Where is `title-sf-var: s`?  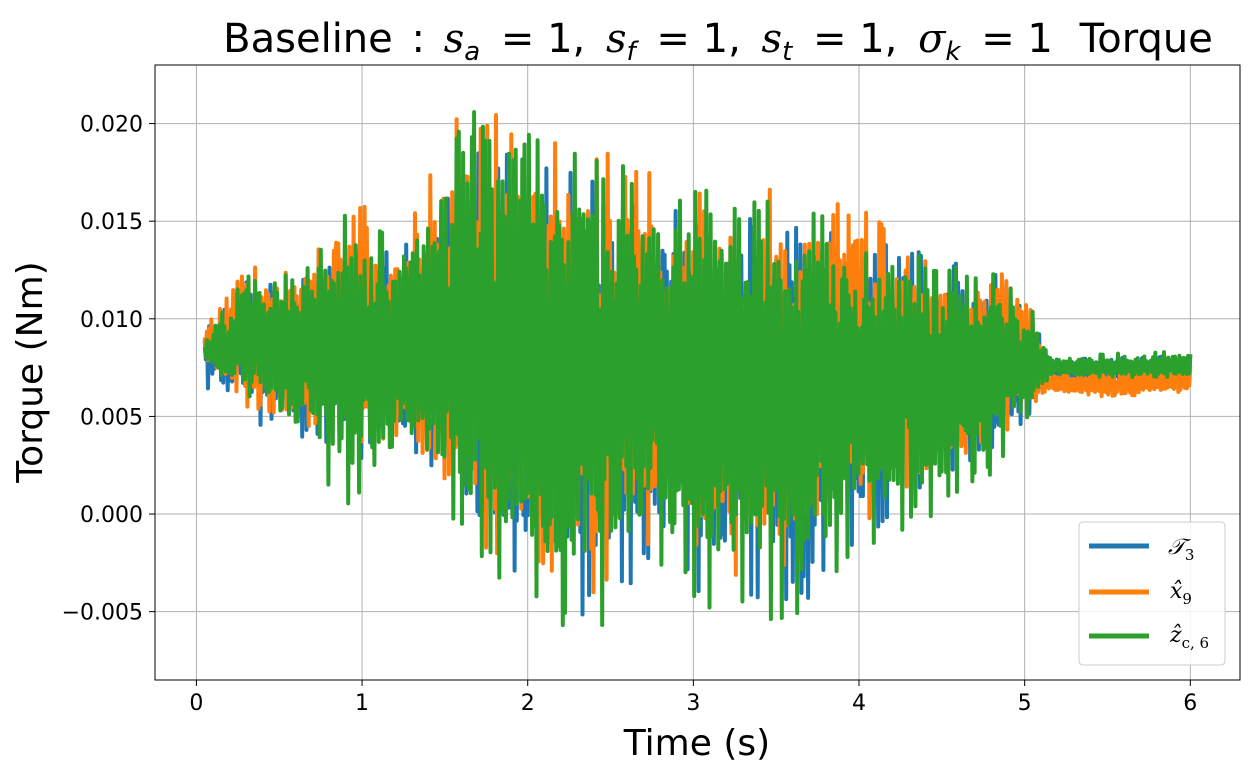 title-sf-var: s is located at coordinates (616, 39).